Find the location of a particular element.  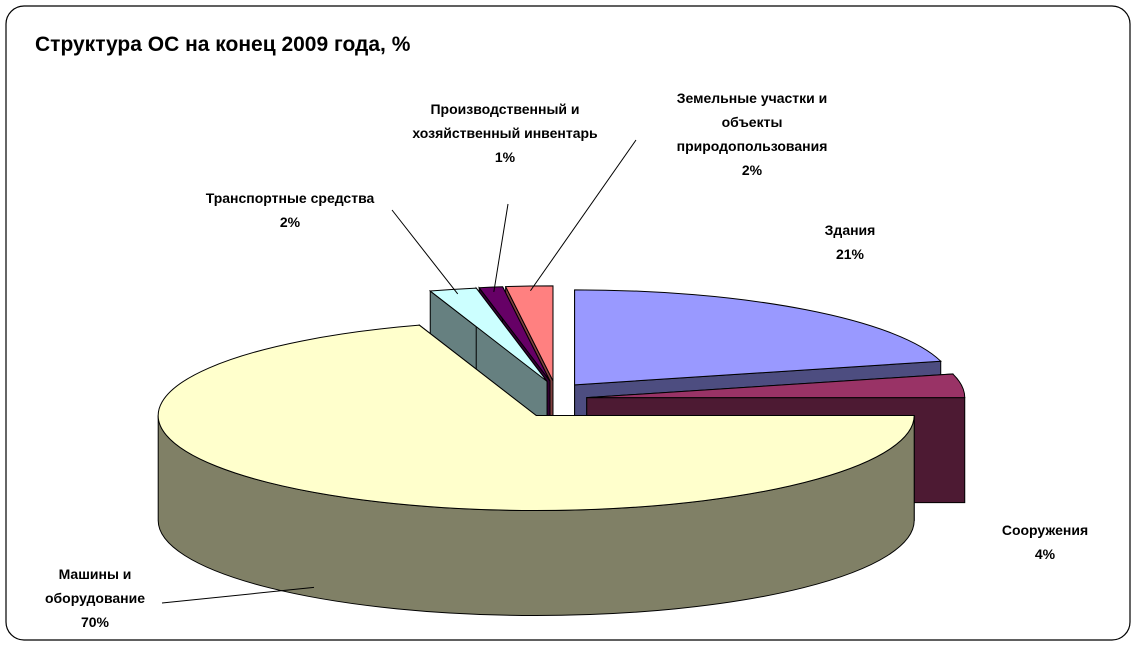

chart-title: Структура ОС на конец 2009 года, % is located at coordinates (223, 44).